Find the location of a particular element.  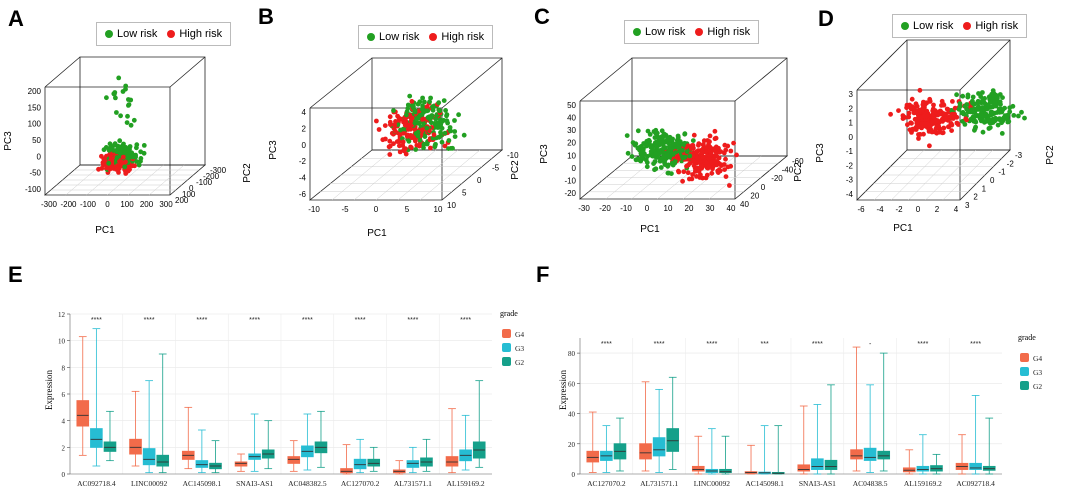

pca-z-tick: -1 is located at coordinates (850, 151).